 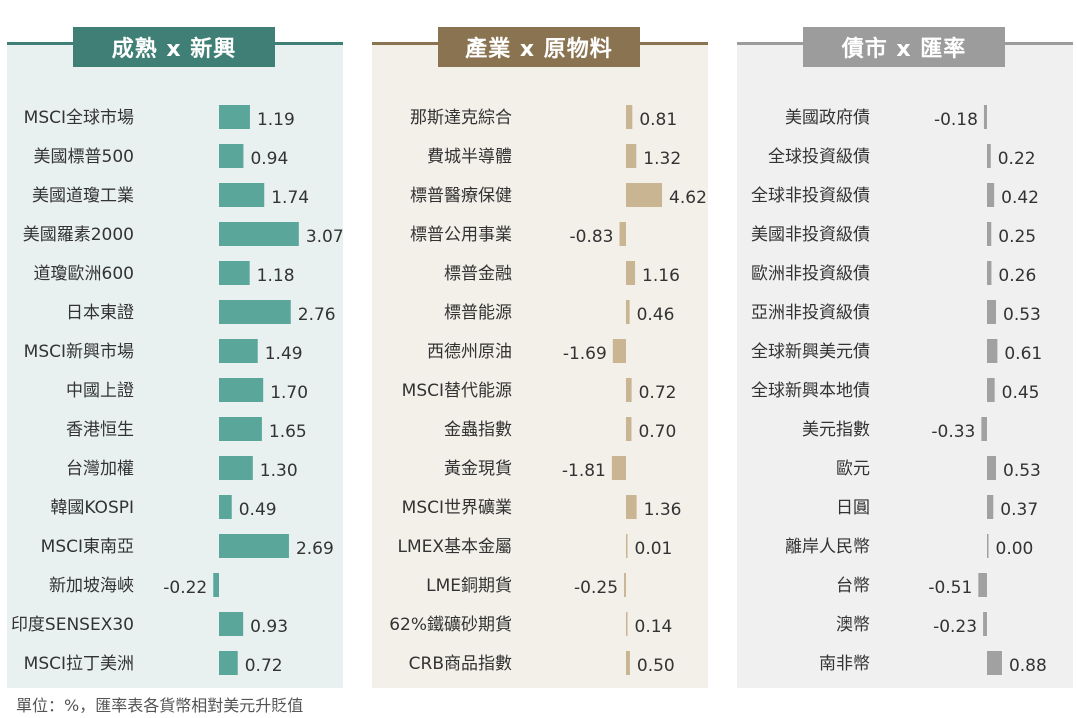 I want to click on category-label: 日圓, so click(x=853, y=508).